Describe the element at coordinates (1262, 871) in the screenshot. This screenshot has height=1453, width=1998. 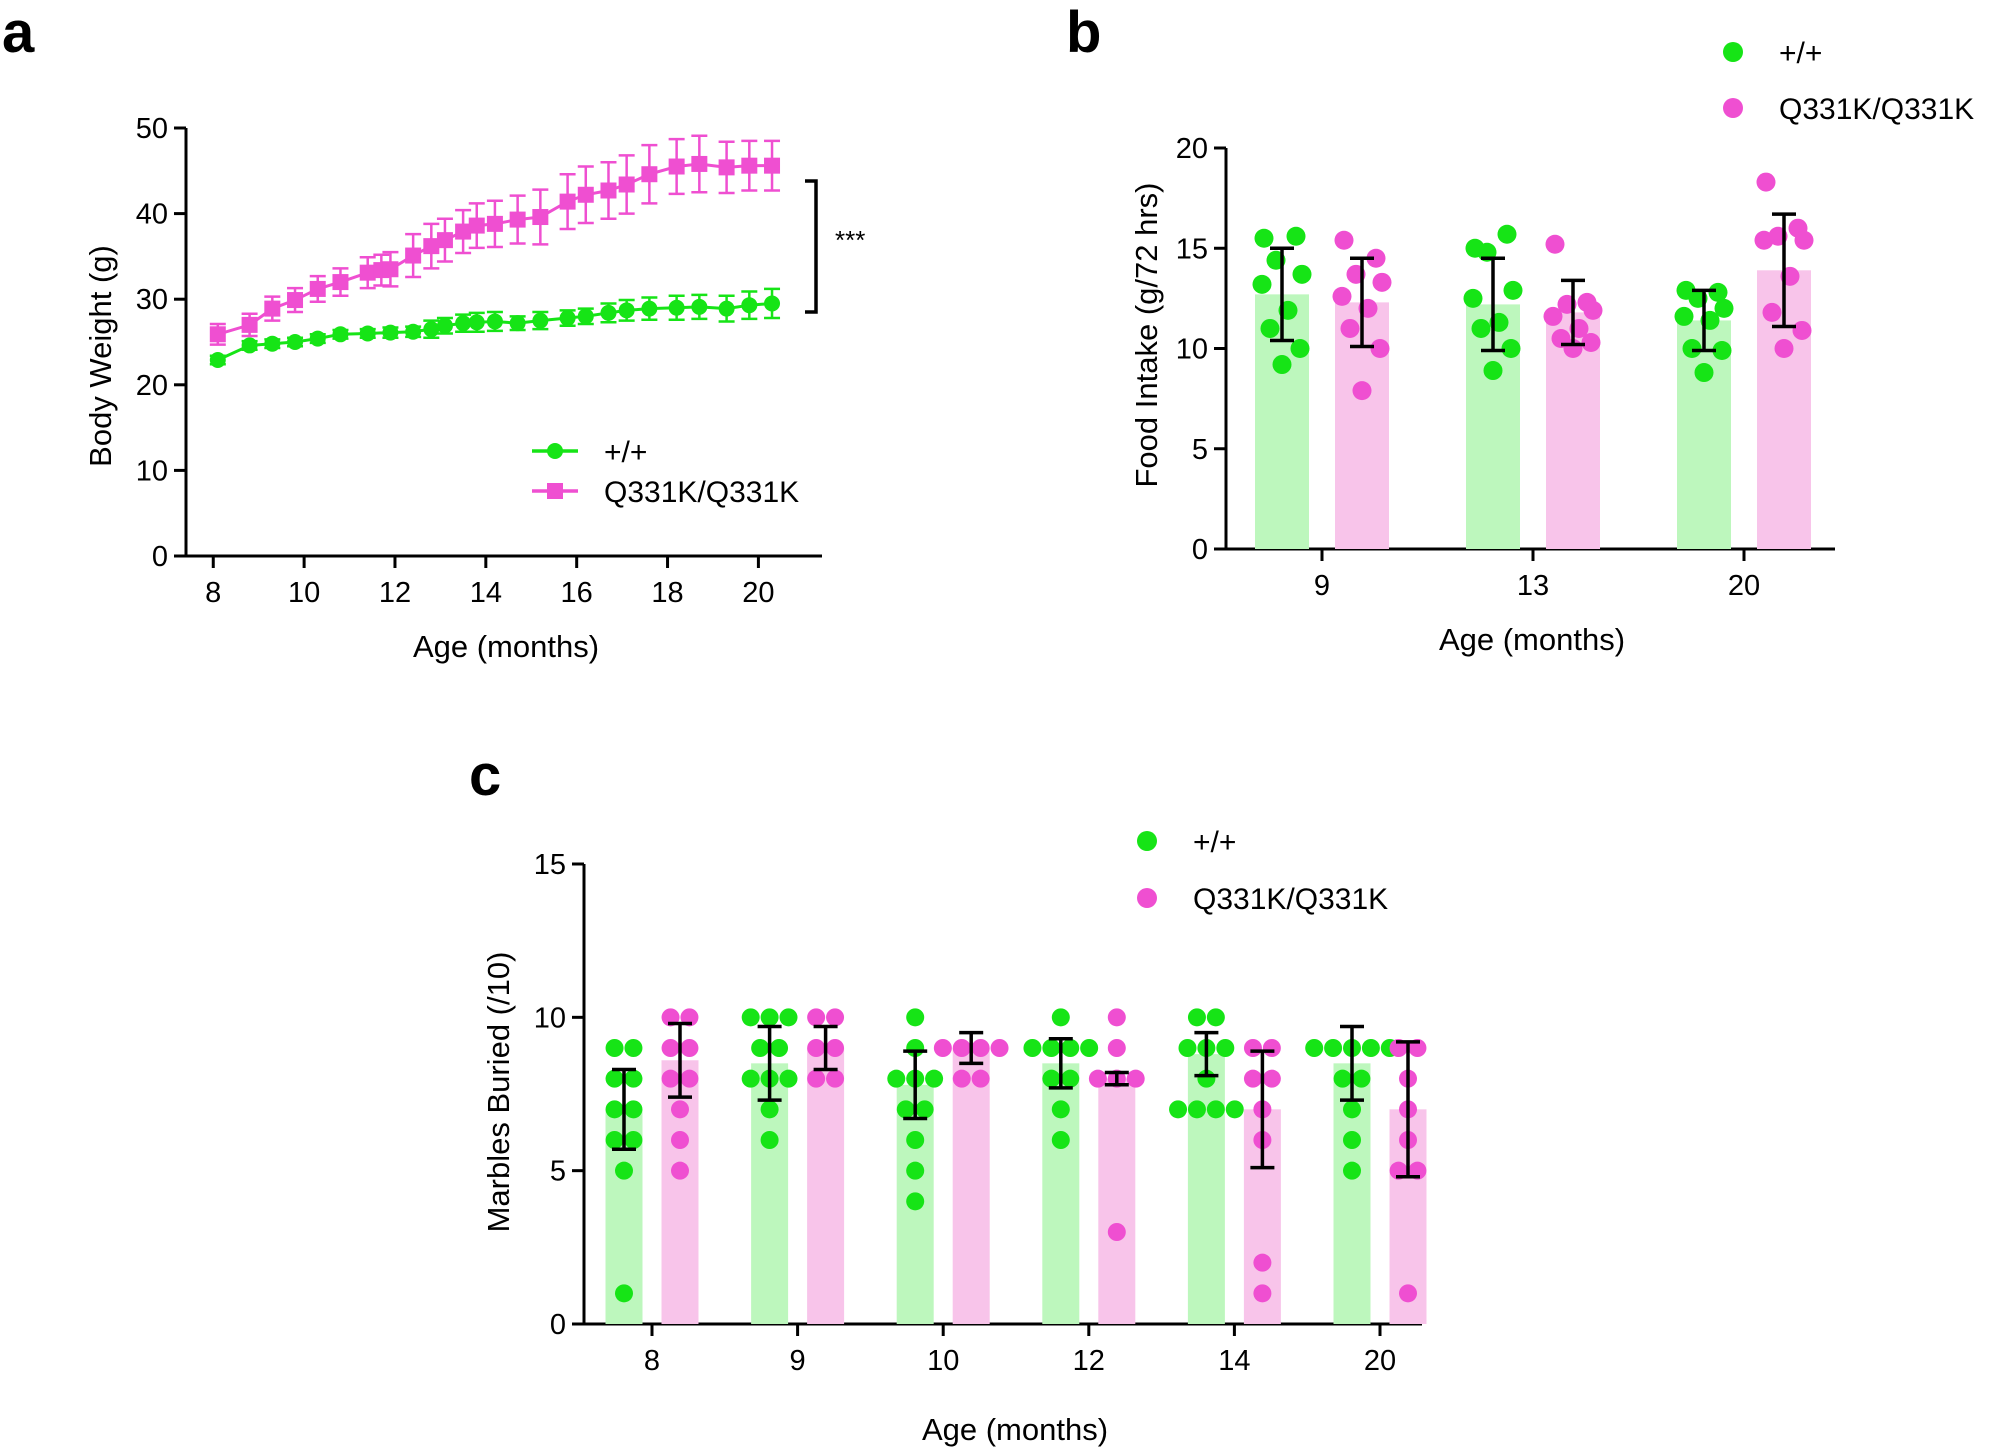
I see `panel-c-legend: +/+ Q331K/Q331K` at that location.